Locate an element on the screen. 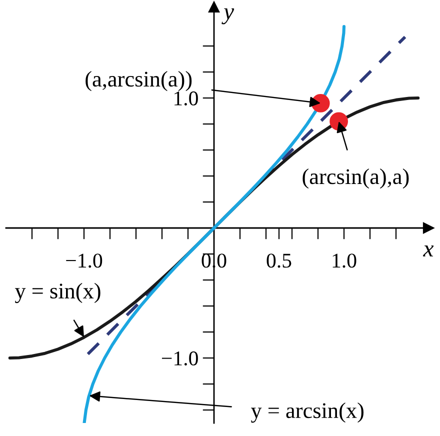  x-axis-title: x is located at coordinates (428, 251).